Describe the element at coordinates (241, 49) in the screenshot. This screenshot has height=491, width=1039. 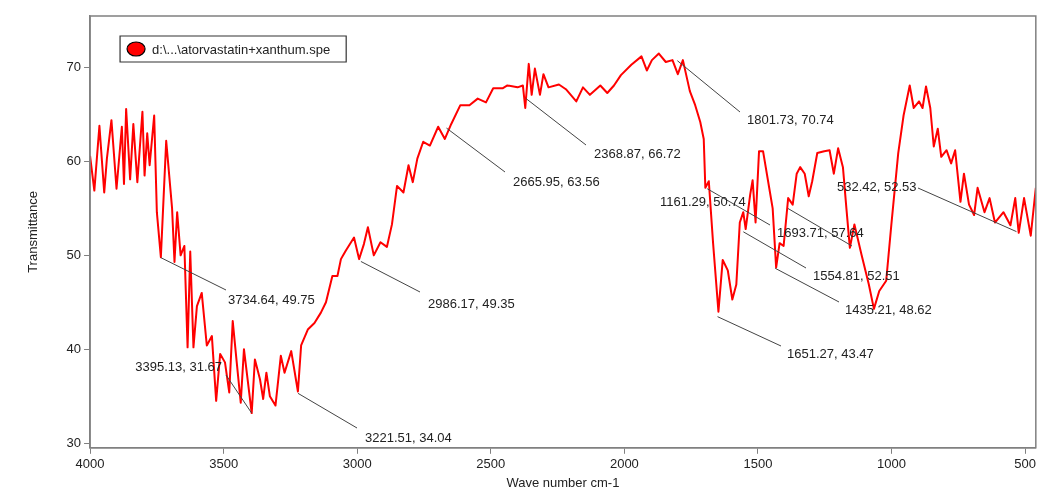
I see `legend-label: d:\...\atorvastatin+xanthum.spe` at that location.